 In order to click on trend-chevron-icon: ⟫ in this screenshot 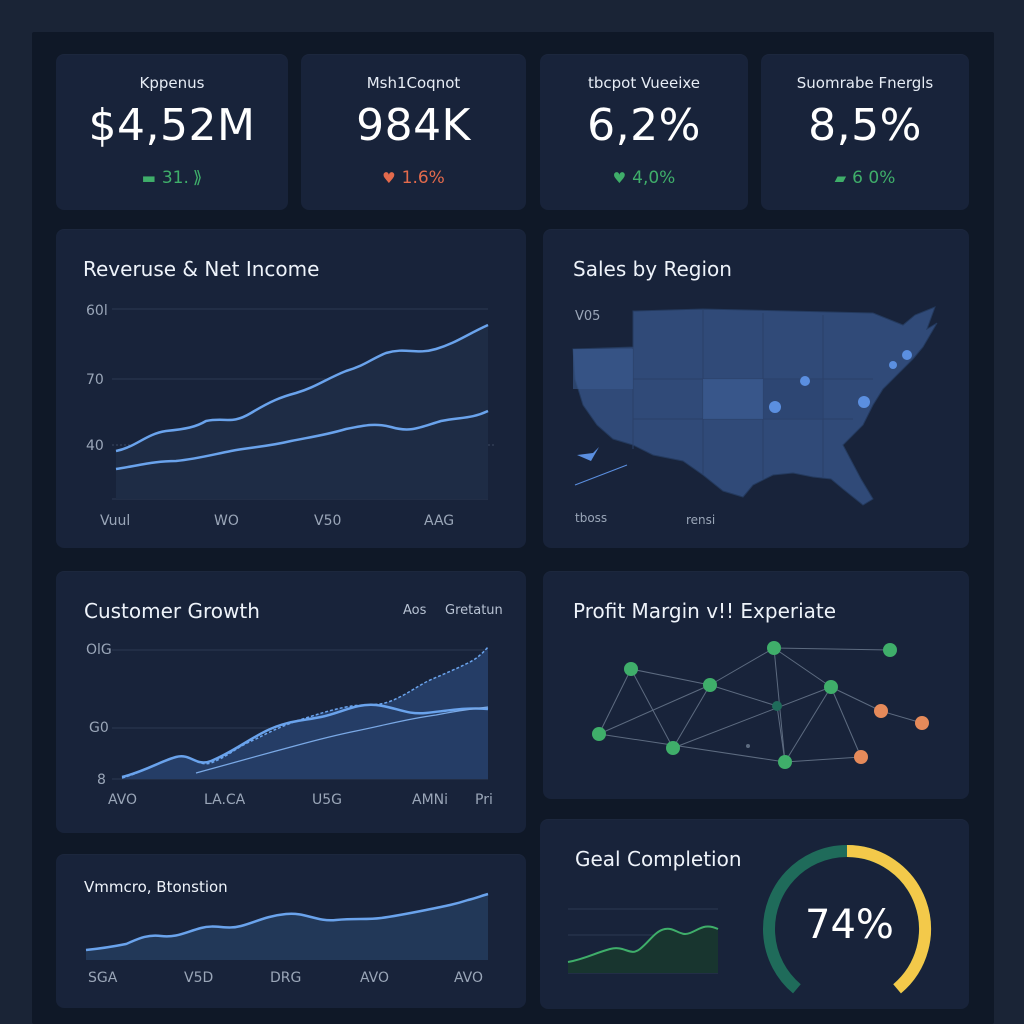, I will do `click(197, 178)`.